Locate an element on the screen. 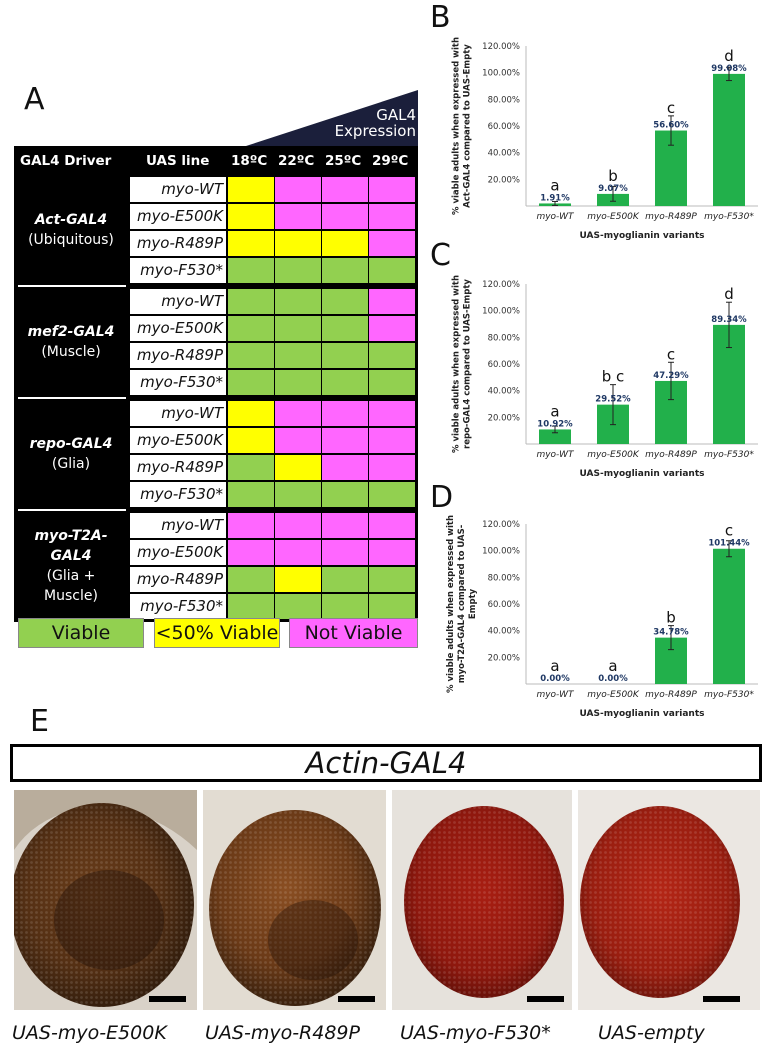 The image size is (772, 1050). data-label: 56.60% is located at coordinates (671, 126).